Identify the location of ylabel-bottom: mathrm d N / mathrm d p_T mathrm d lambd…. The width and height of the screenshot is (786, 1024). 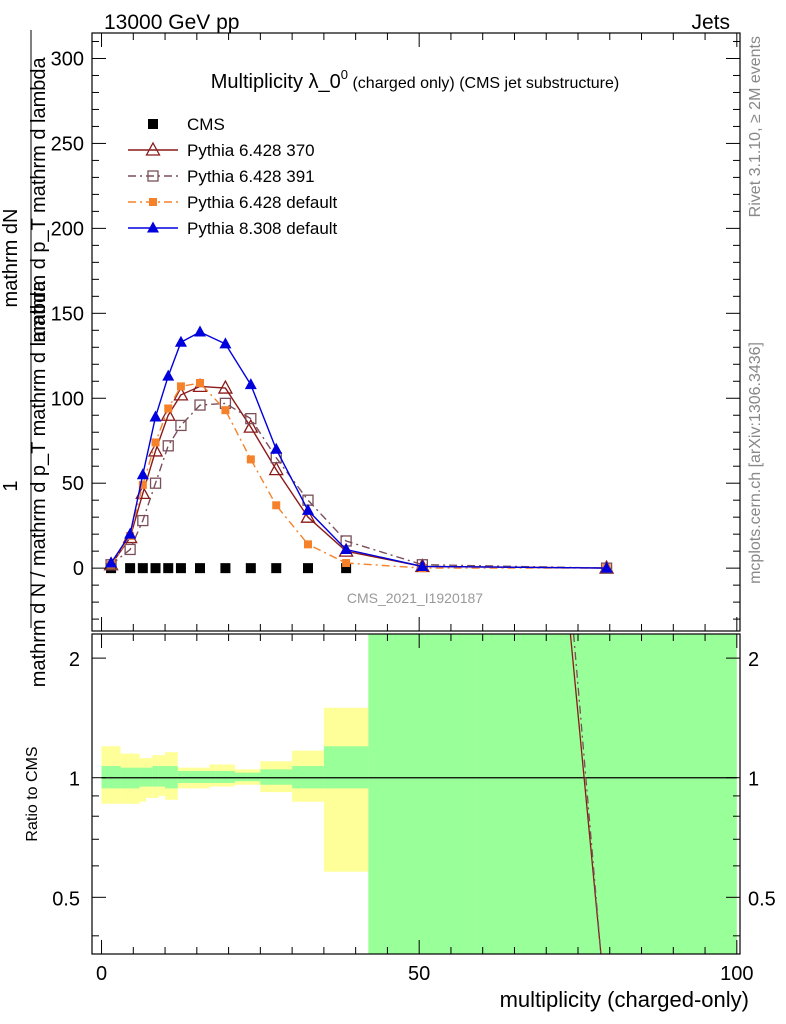
(39, 483).